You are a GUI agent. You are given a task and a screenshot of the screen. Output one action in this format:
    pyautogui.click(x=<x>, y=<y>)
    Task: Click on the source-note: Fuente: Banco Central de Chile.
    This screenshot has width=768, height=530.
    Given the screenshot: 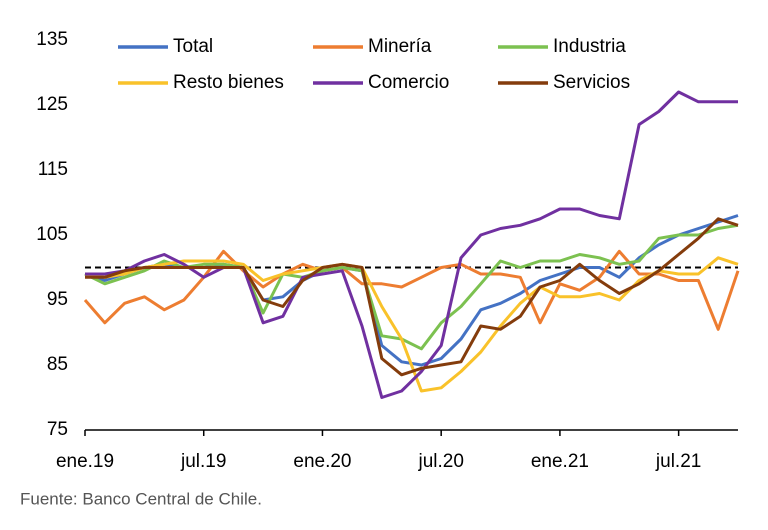 What is the action you would take?
    pyautogui.click(x=141, y=498)
    